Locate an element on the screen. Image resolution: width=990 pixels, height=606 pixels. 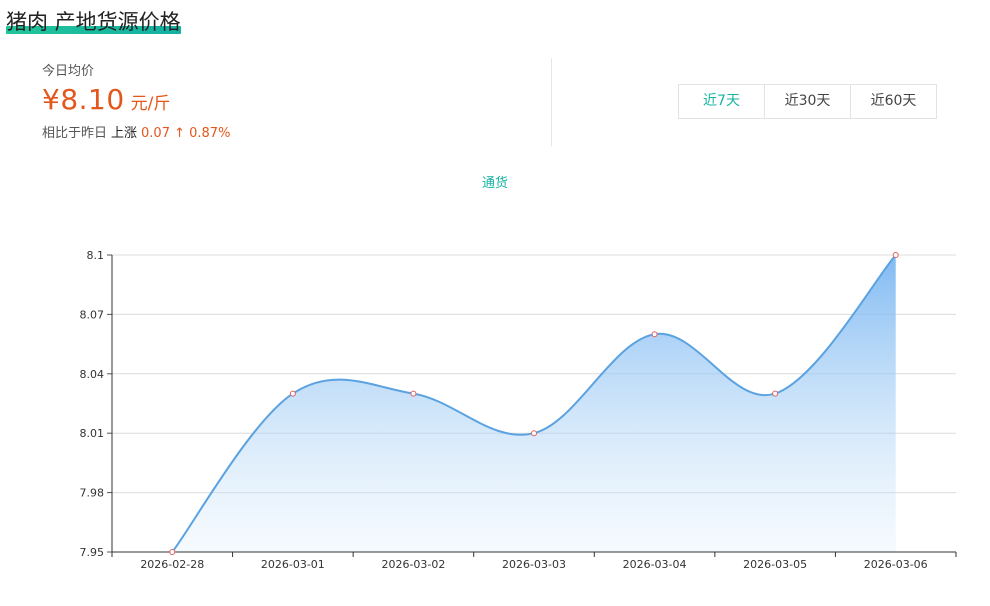
trend-value: 0.07 ↑ 0.87% is located at coordinates (186, 133).